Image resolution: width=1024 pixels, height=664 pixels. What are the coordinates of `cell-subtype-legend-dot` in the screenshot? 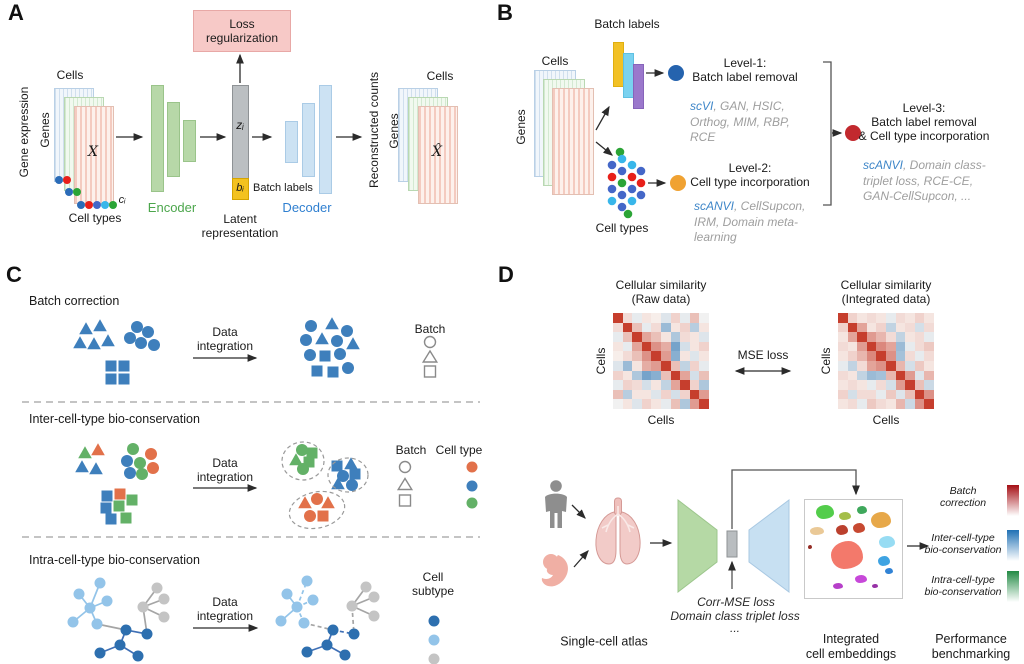 It's located at (434, 640).